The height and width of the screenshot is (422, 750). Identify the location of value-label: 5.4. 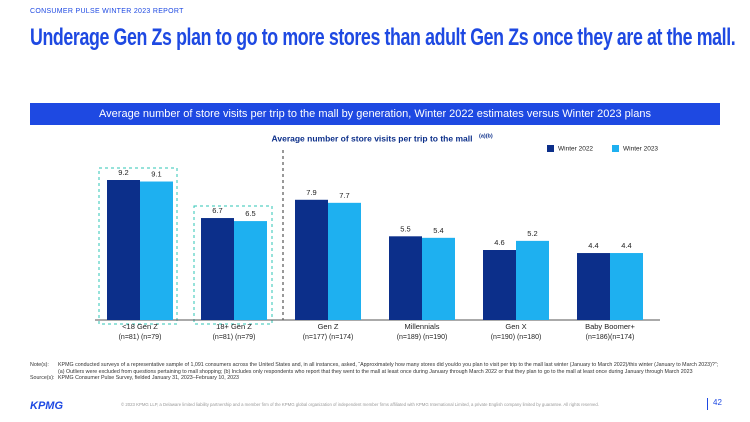
(438, 230).